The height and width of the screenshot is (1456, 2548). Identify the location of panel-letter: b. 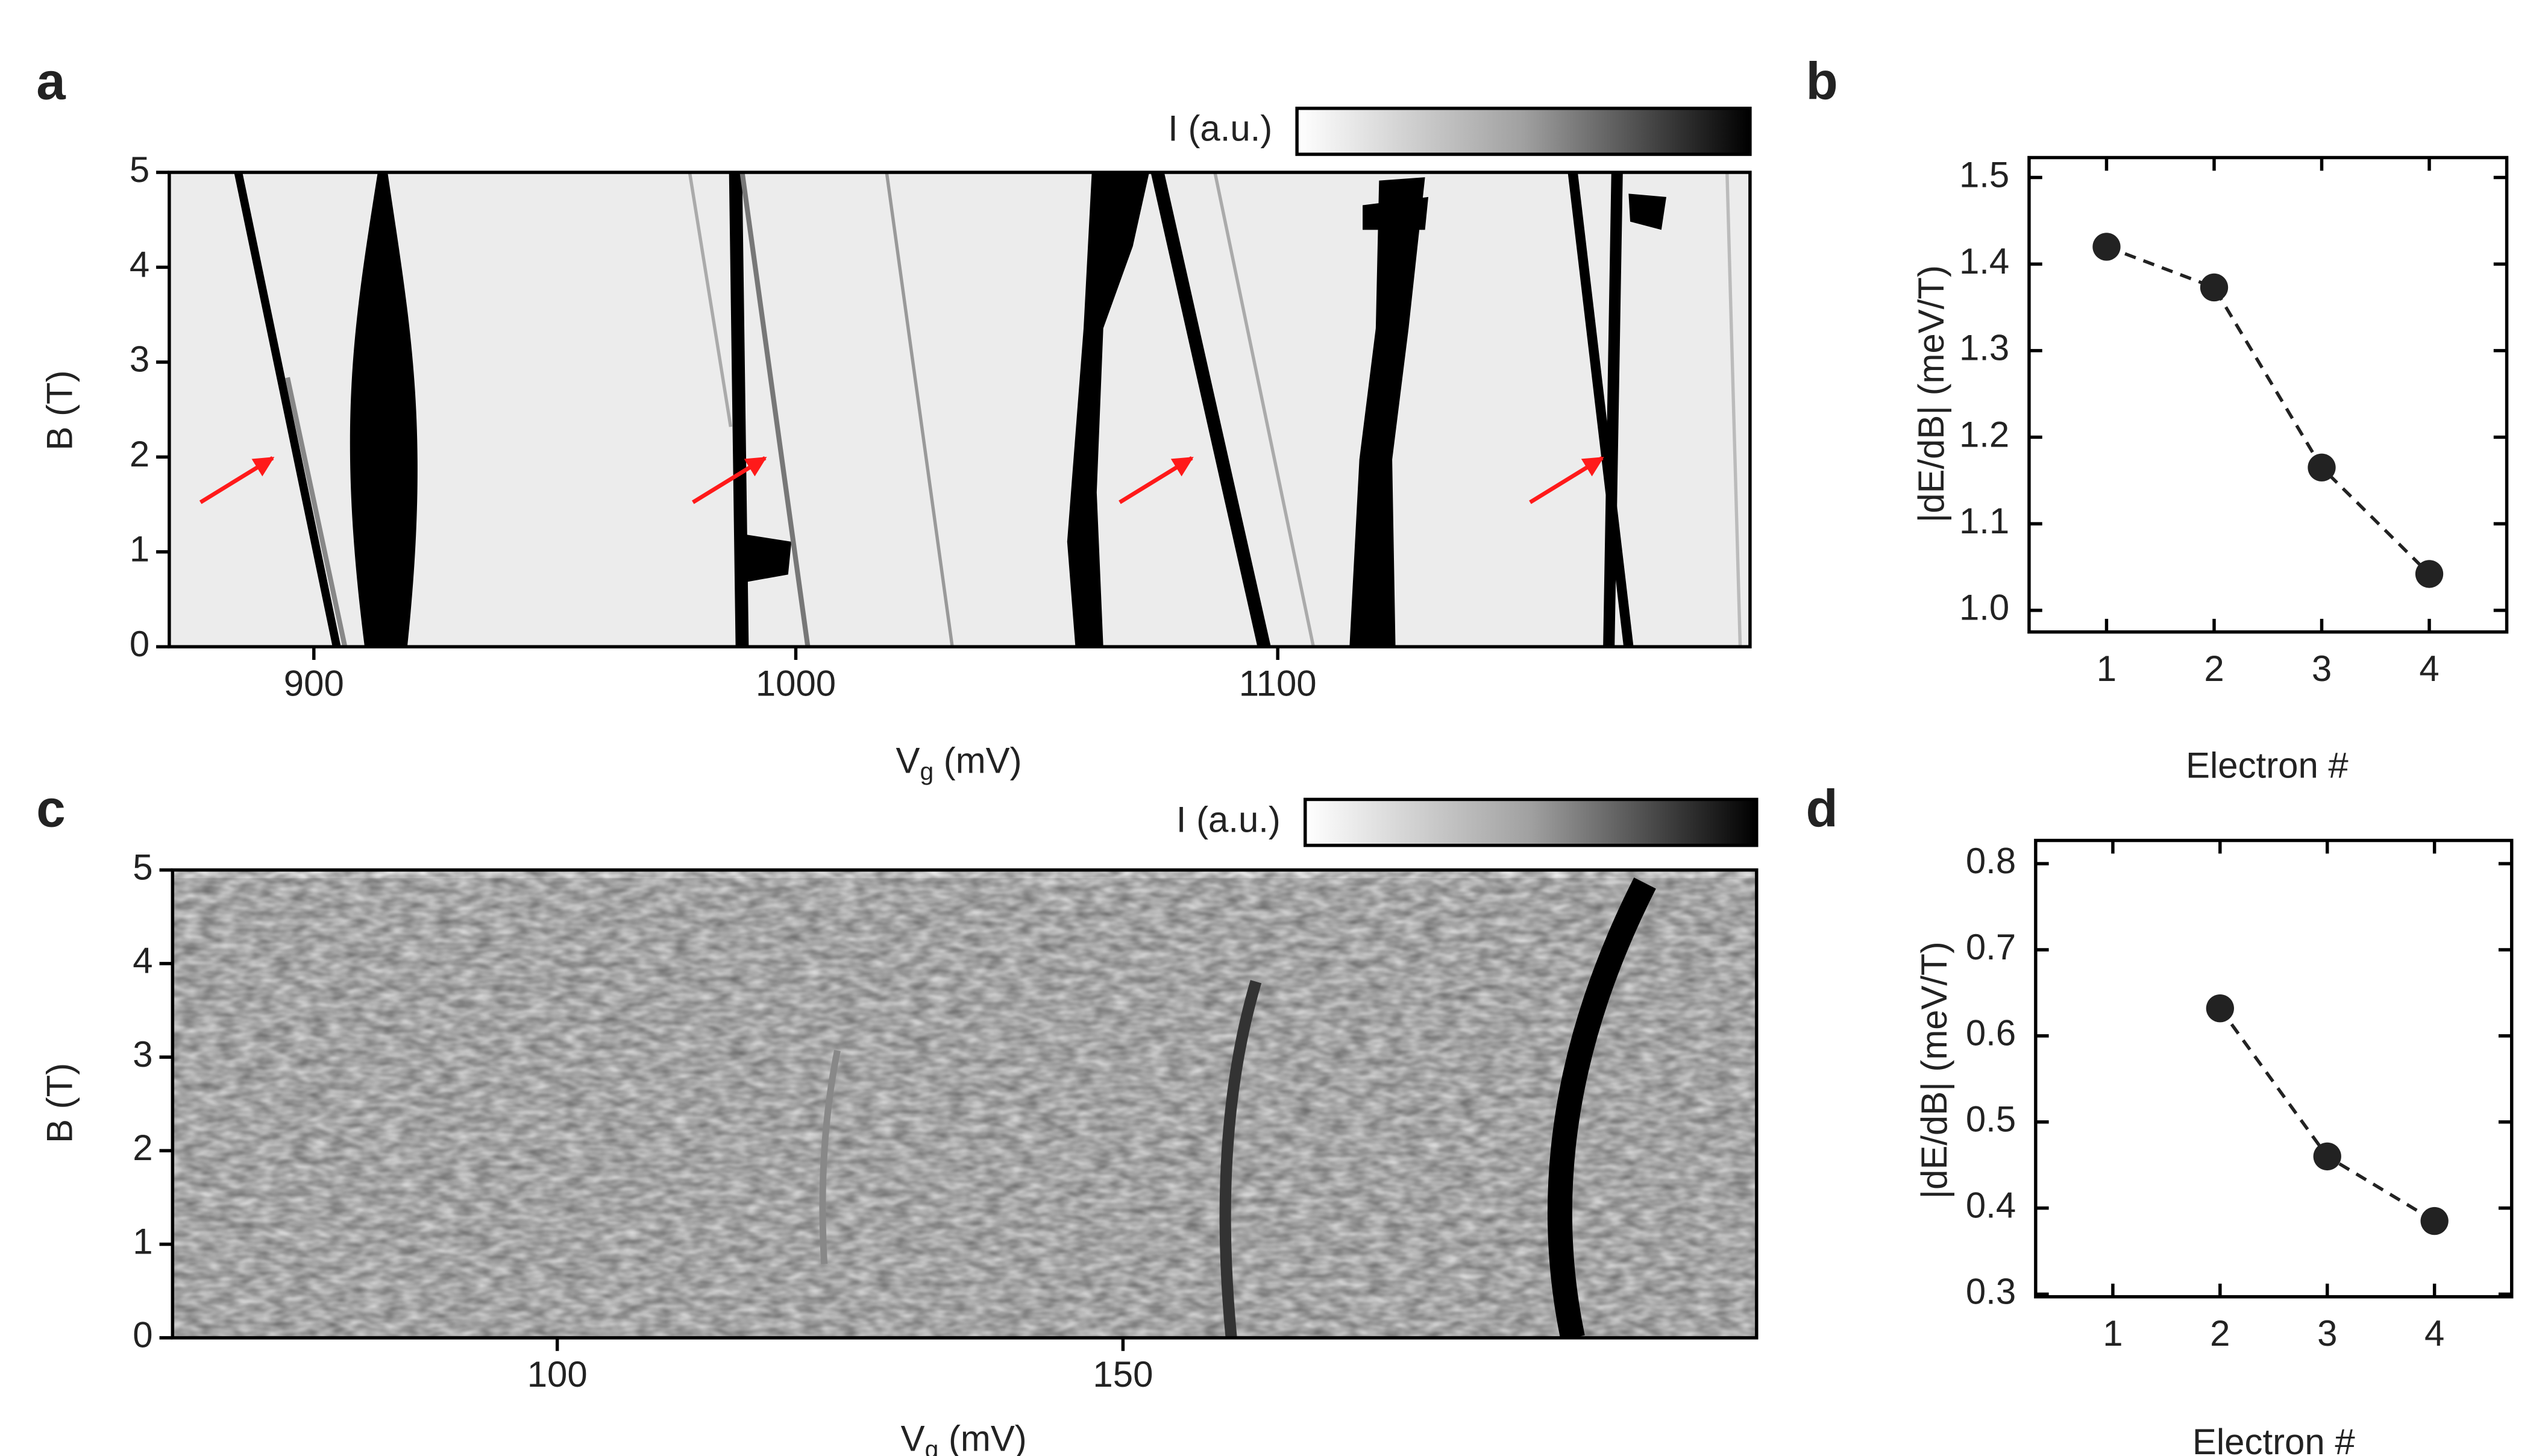
(1822, 81).